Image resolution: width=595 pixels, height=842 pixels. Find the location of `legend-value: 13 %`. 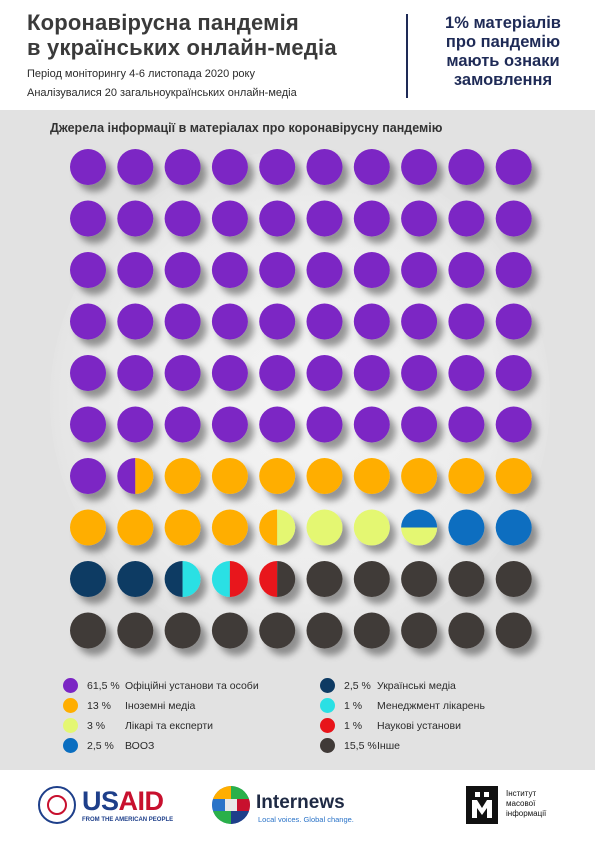

legend-value: 13 % is located at coordinates (99, 706).